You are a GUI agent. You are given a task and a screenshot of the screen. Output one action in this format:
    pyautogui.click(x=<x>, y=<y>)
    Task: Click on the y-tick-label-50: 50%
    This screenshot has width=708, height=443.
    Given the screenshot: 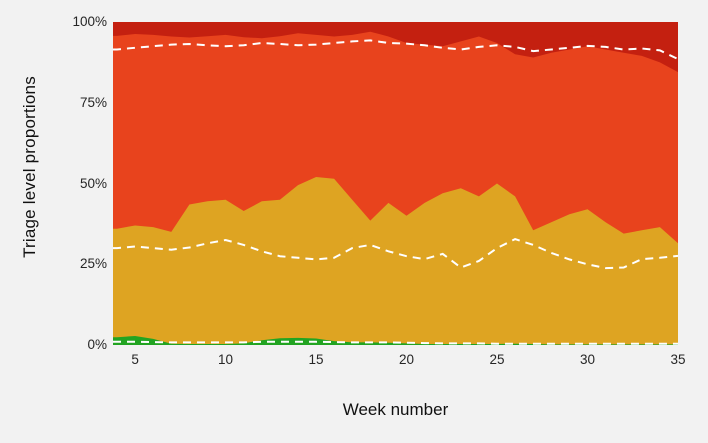 What is the action you would take?
    pyautogui.click(x=93, y=183)
    